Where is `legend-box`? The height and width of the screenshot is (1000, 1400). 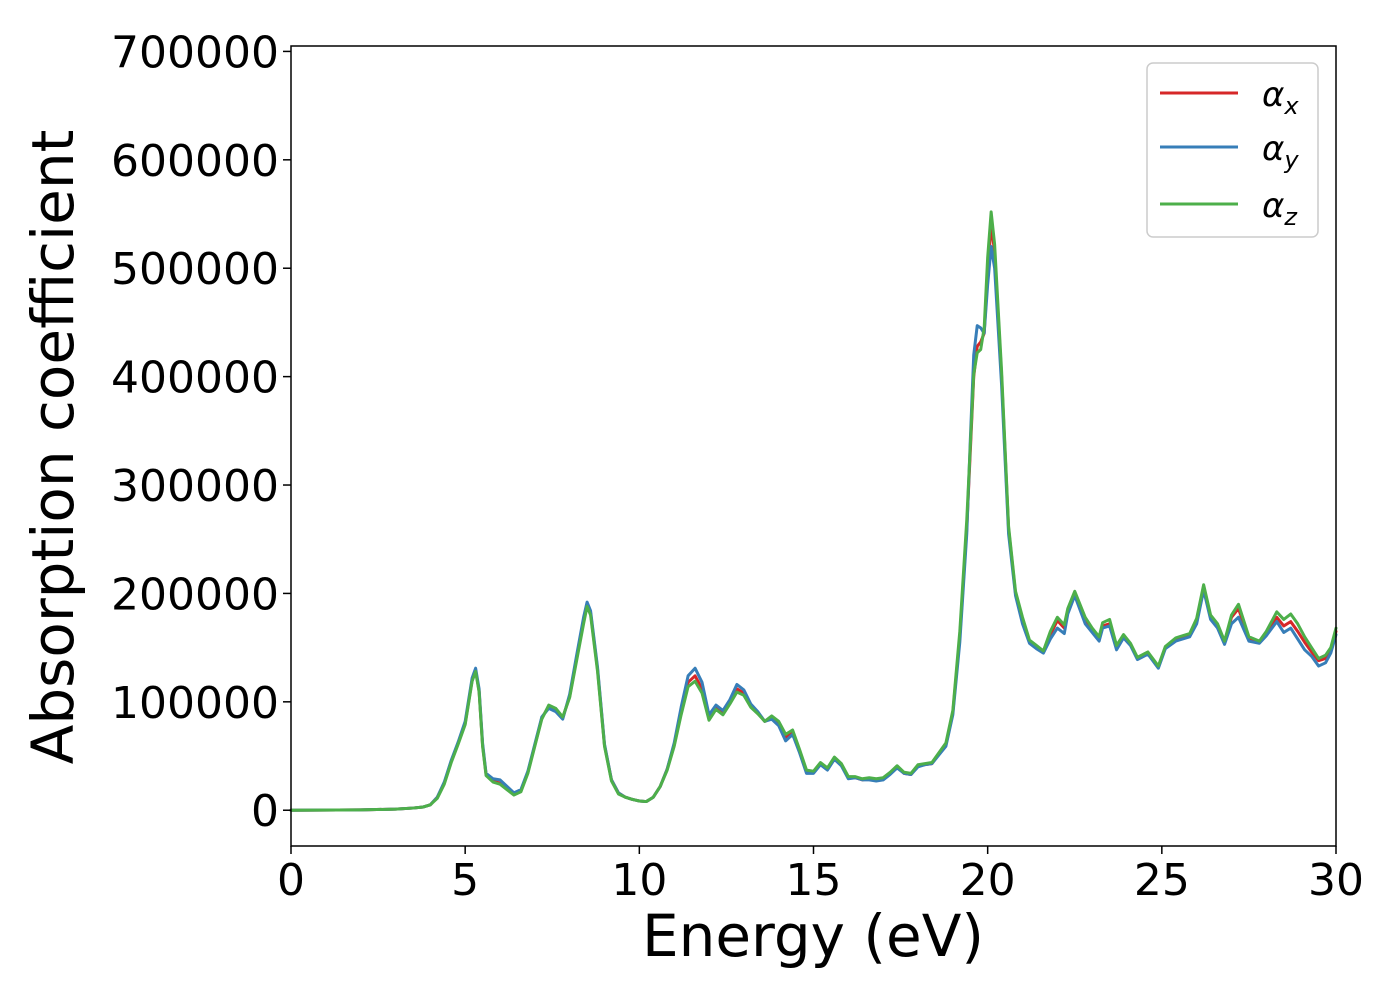
legend-box is located at coordinates (1232, 150).